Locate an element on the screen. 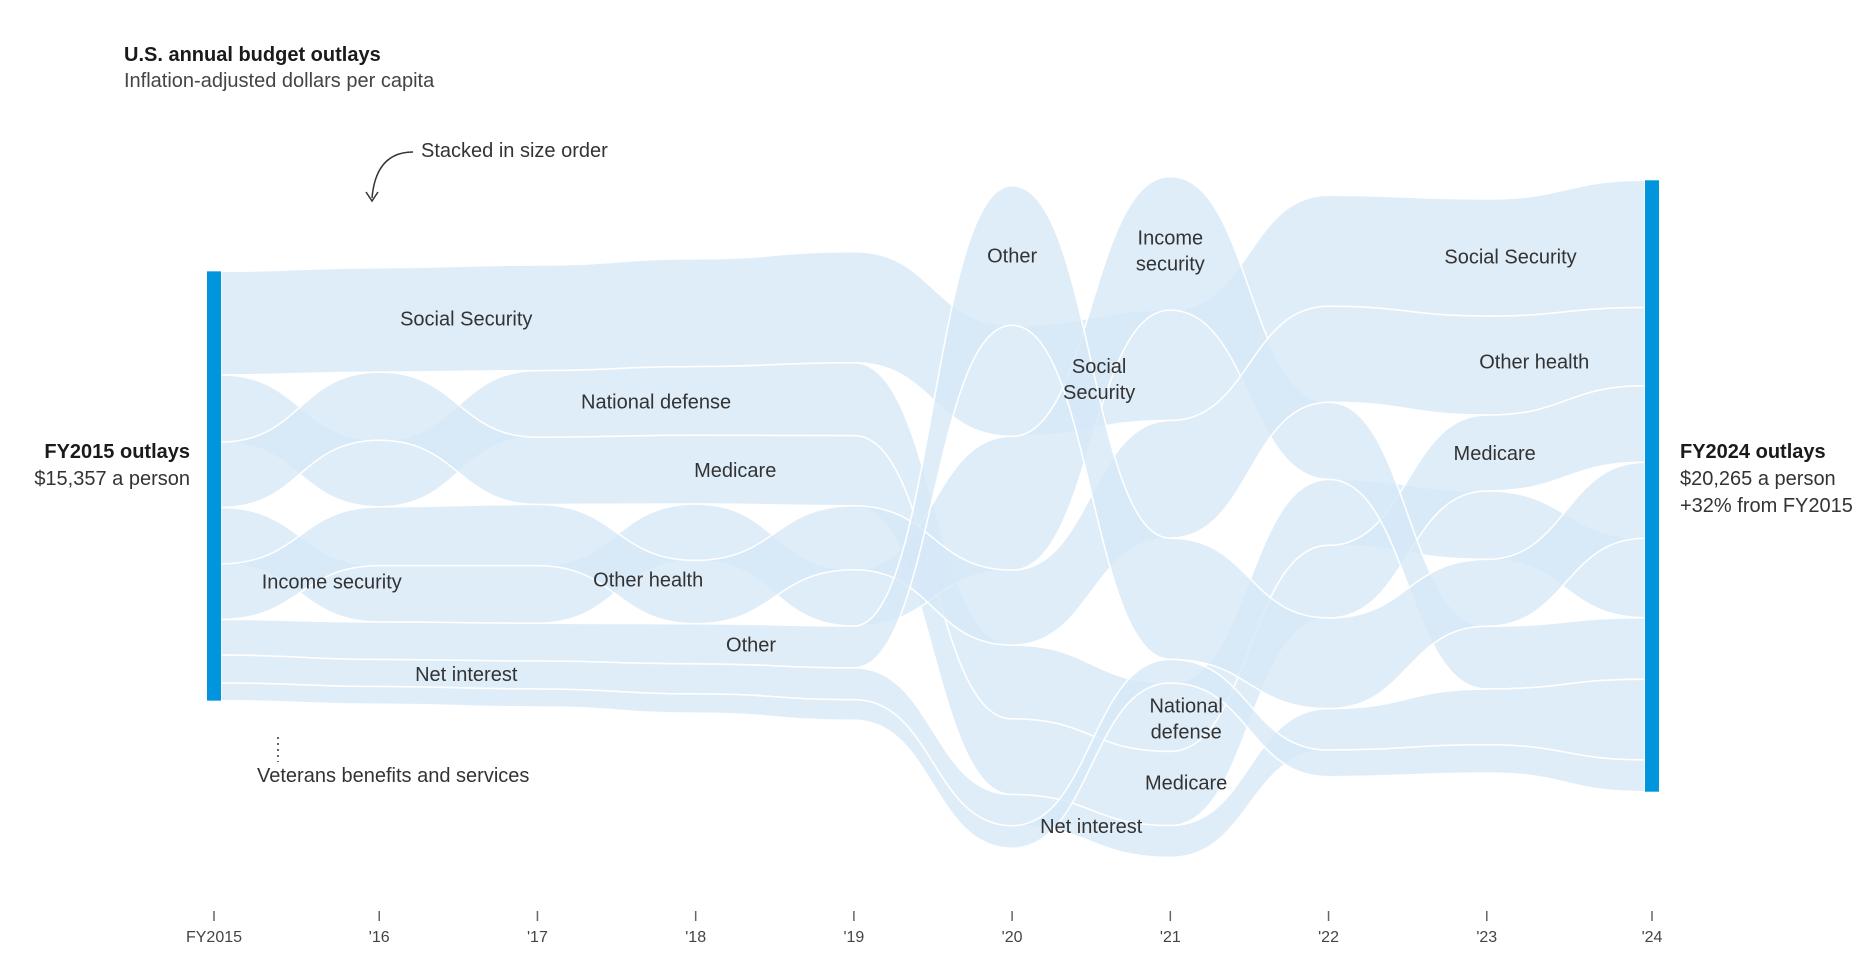 The width and height of the screenshot is (1866, 974). x-tick-label: '22 is located at coordinates (1328, 937).